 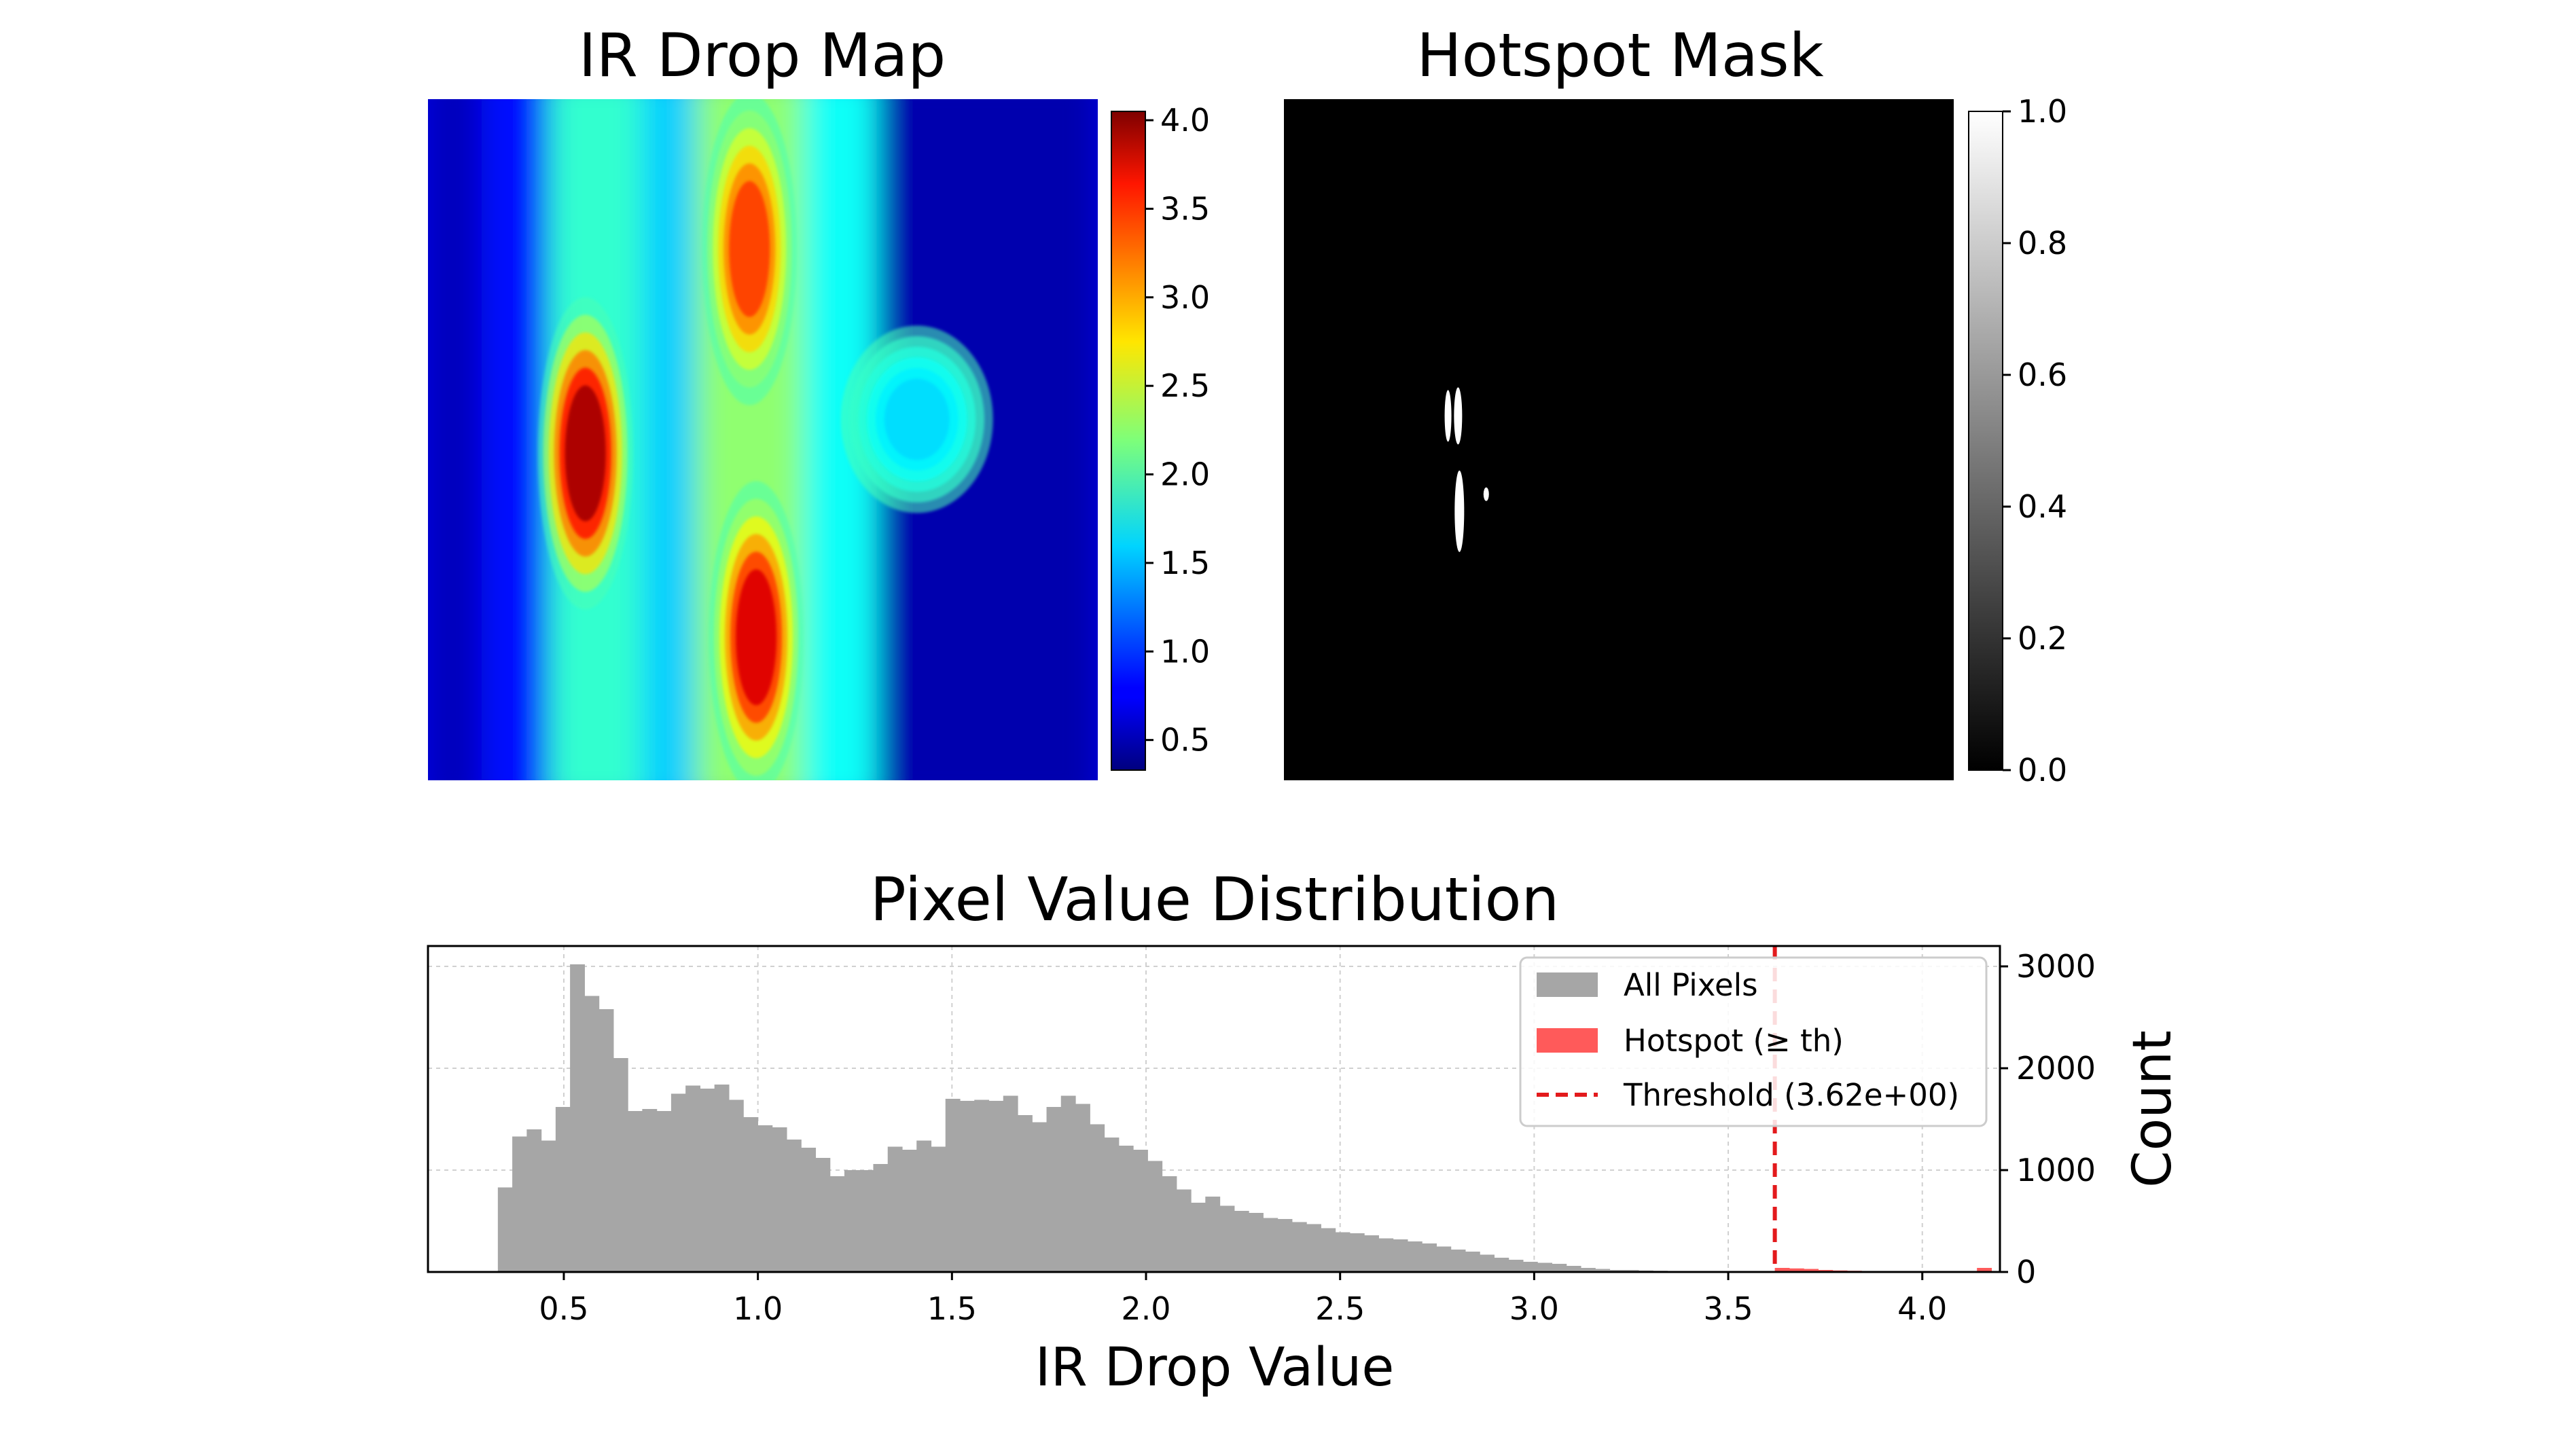 I want to click on ir-drop-heatmap, so click(x=763, y=440).